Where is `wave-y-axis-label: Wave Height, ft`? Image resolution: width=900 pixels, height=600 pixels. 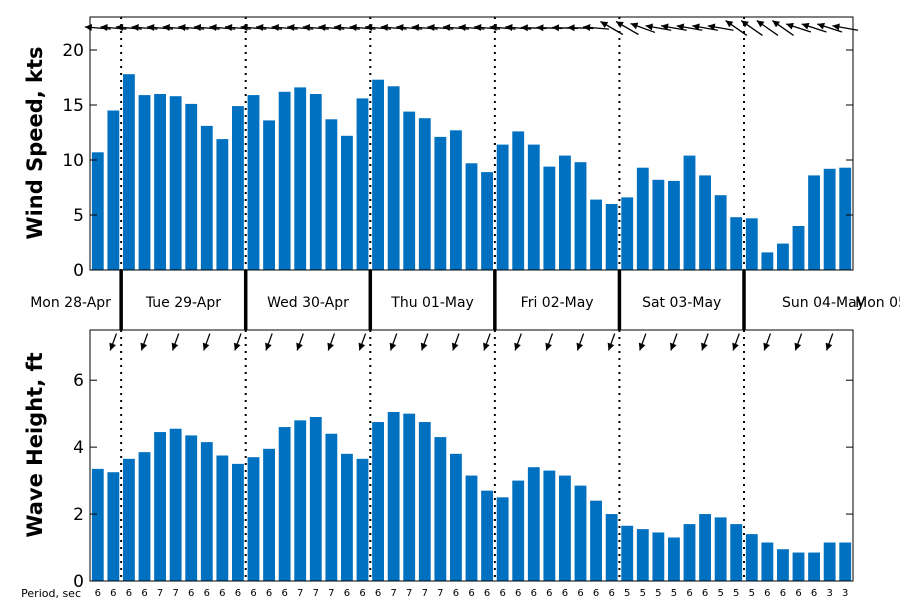 wave-y-axis-label: Wave Height, ft is located at coordinates (35, 444).